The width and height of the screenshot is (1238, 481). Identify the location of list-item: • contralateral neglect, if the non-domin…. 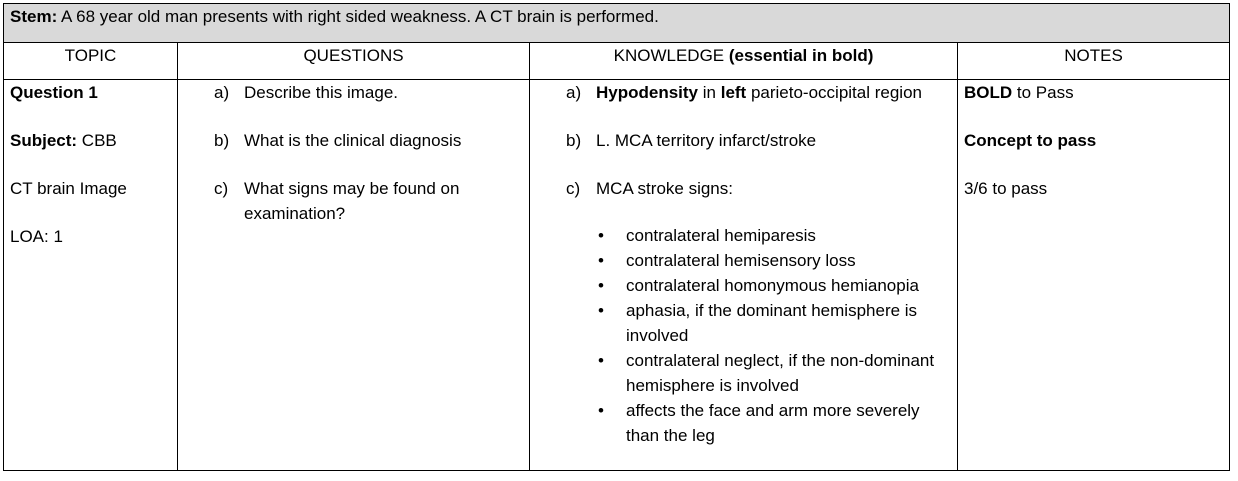
(774, 373).